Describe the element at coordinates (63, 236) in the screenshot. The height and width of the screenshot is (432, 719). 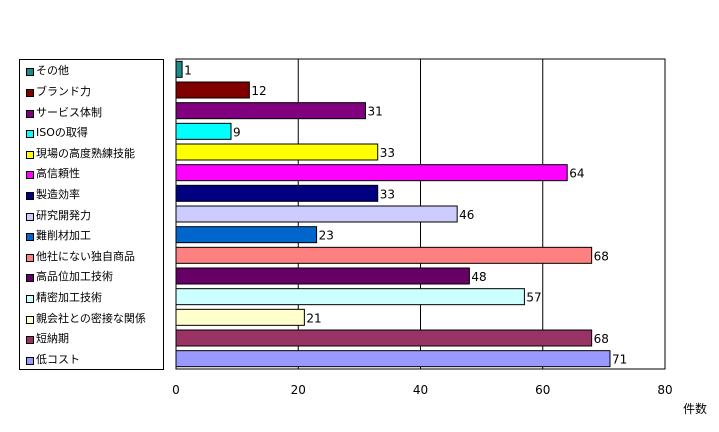
I see `legend-label: 難削材加工` at that location.